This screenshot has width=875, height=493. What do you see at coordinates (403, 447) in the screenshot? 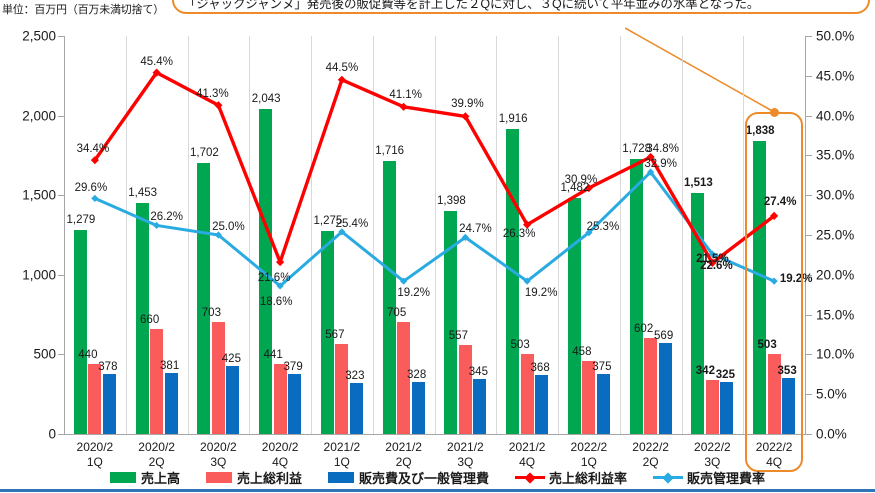
I see `x-axis-label-period: 2021/2` at bounding box center [403, 447].